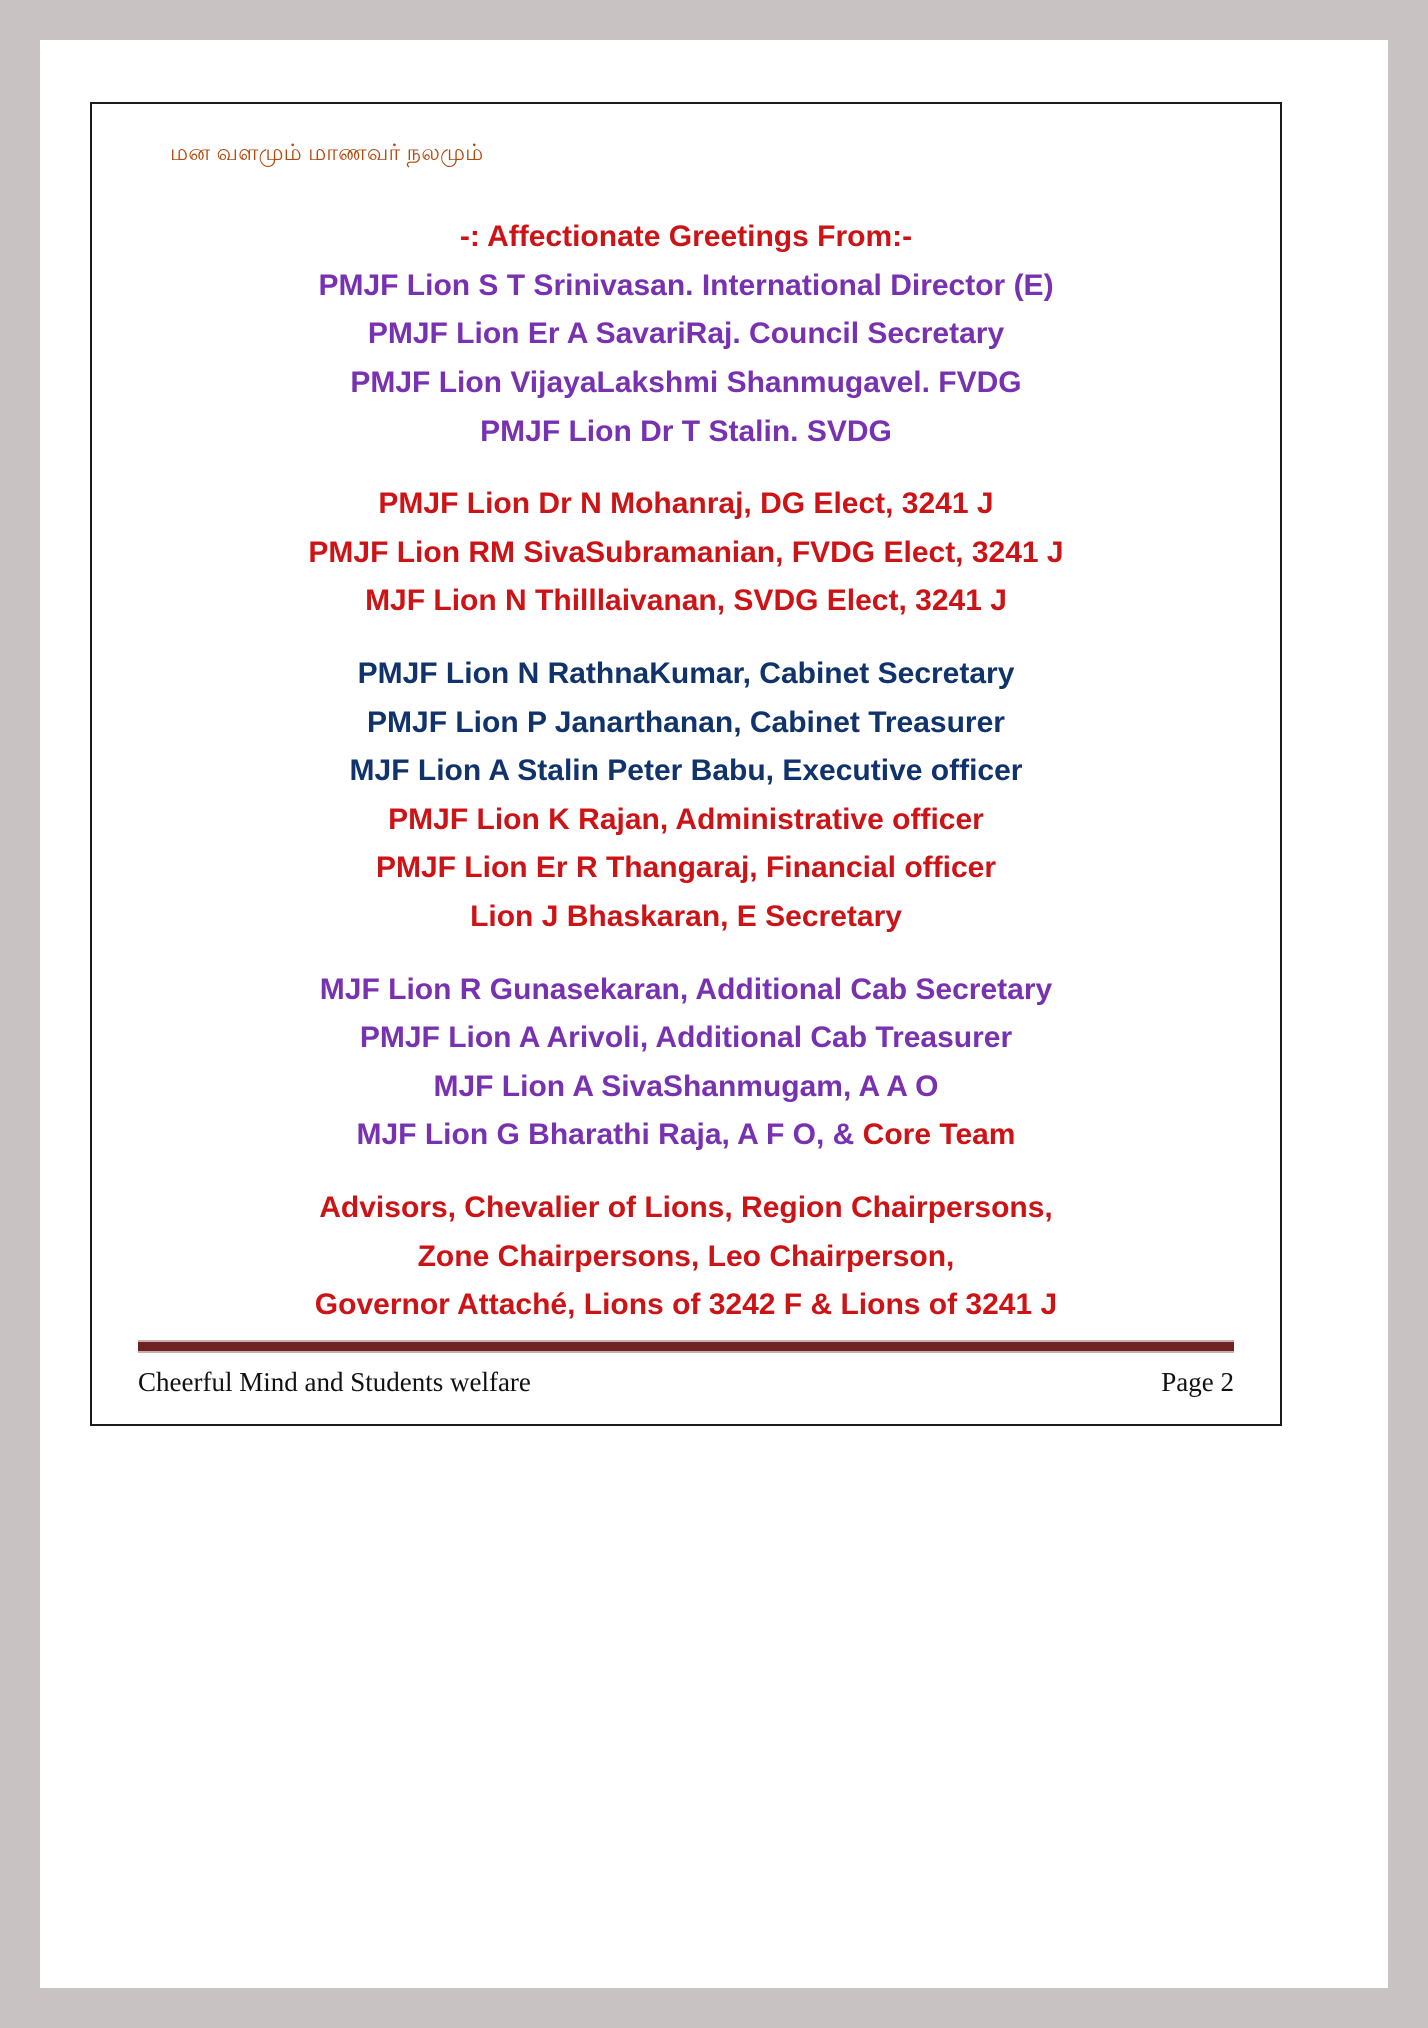  What do you see at coordinates (686, 237) in the screenshot?
I see `page-title: -: Affectionate Greetings From:-` at bounding box center [686, 237].